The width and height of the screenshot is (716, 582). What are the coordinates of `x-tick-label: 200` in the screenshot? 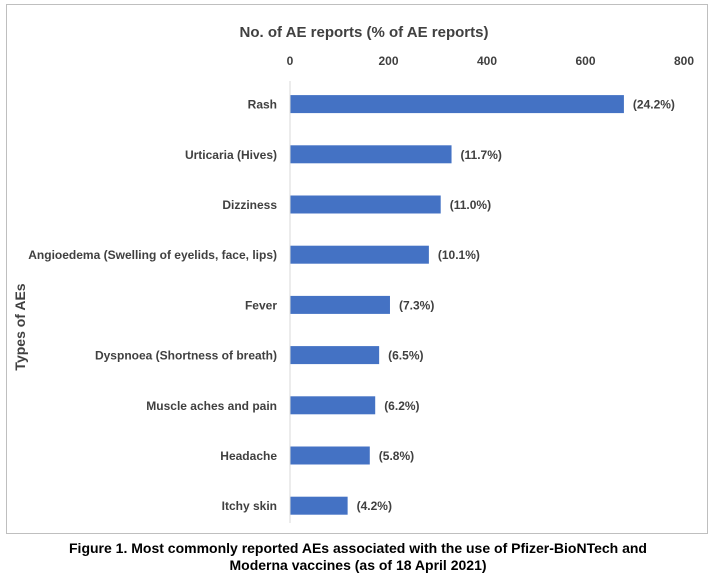 It's located at (388, 61).